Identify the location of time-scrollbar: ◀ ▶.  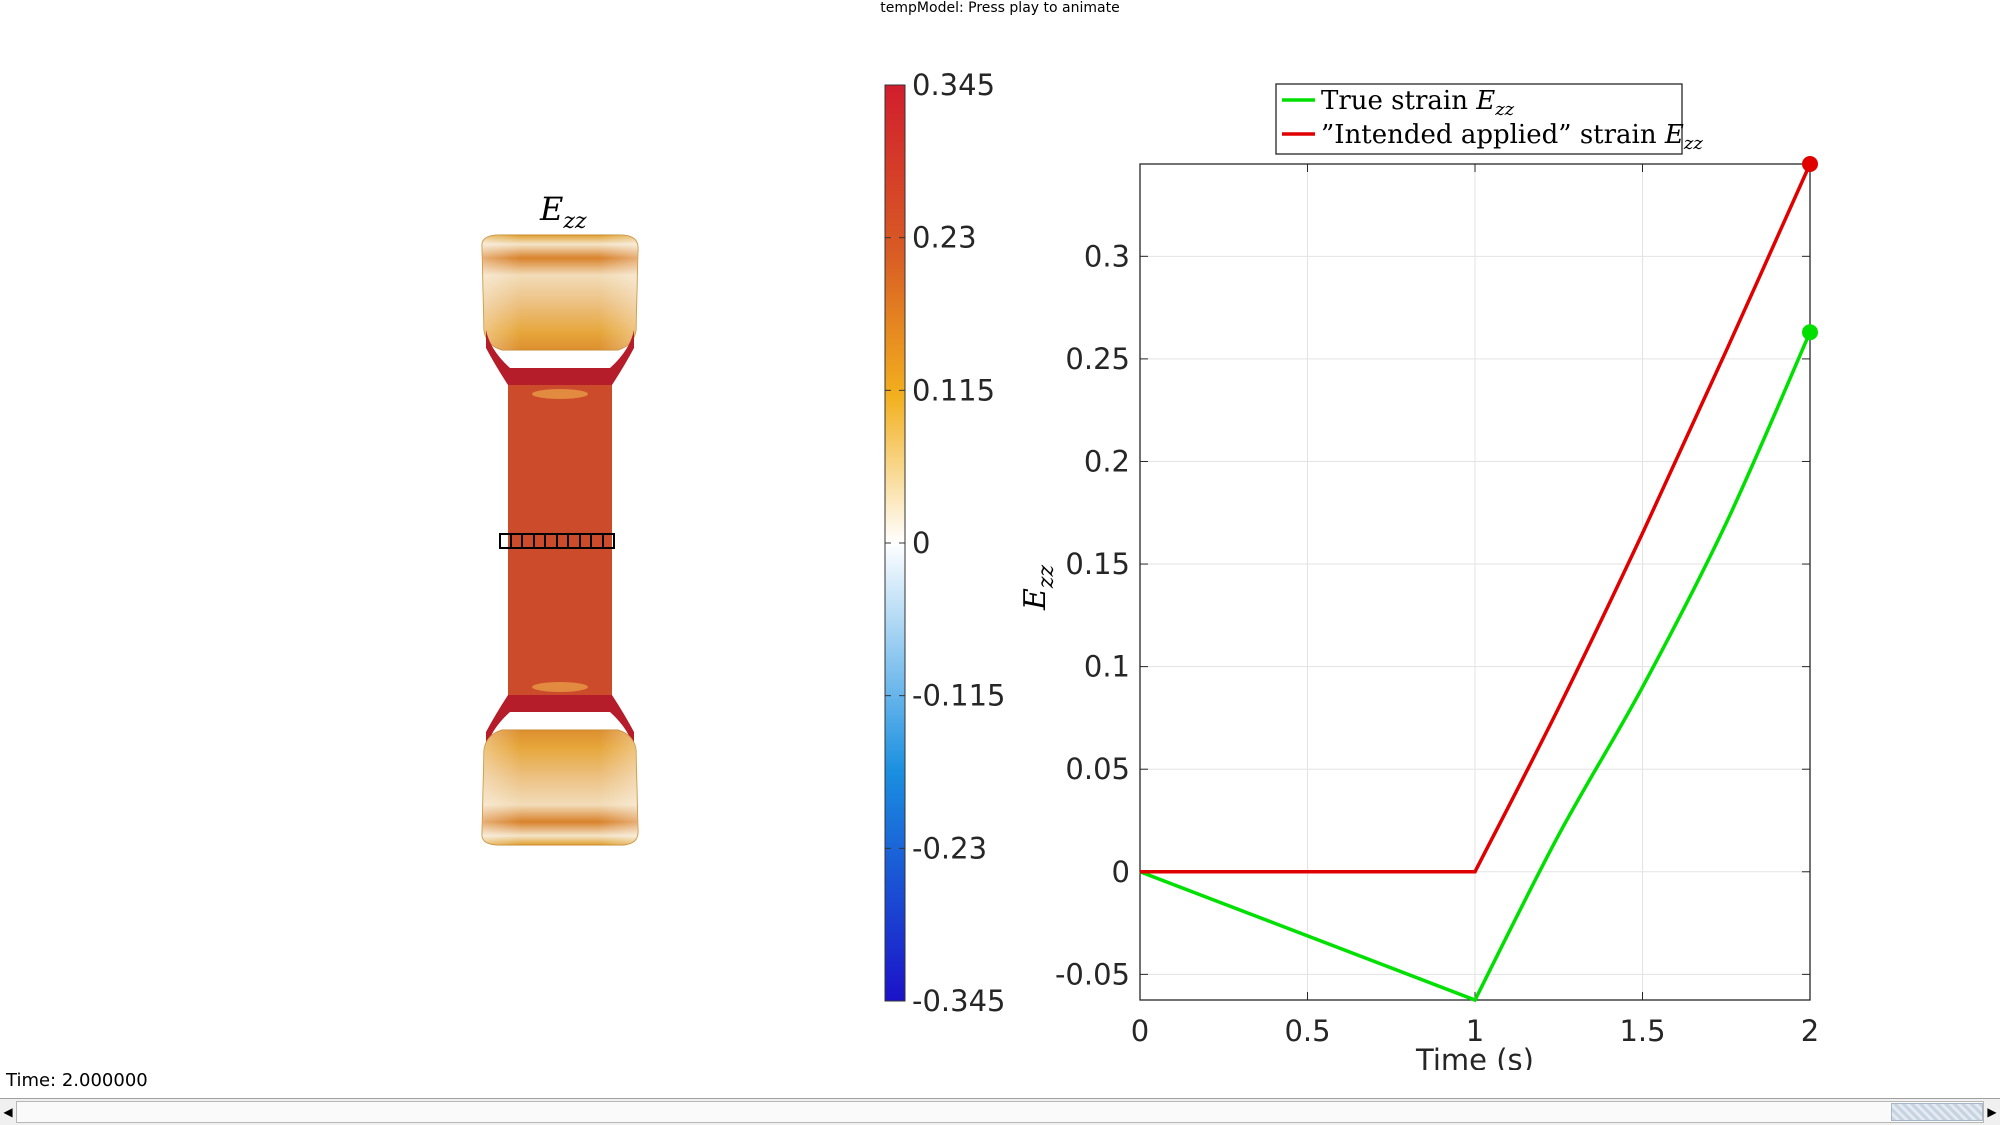
(1000, 1111).